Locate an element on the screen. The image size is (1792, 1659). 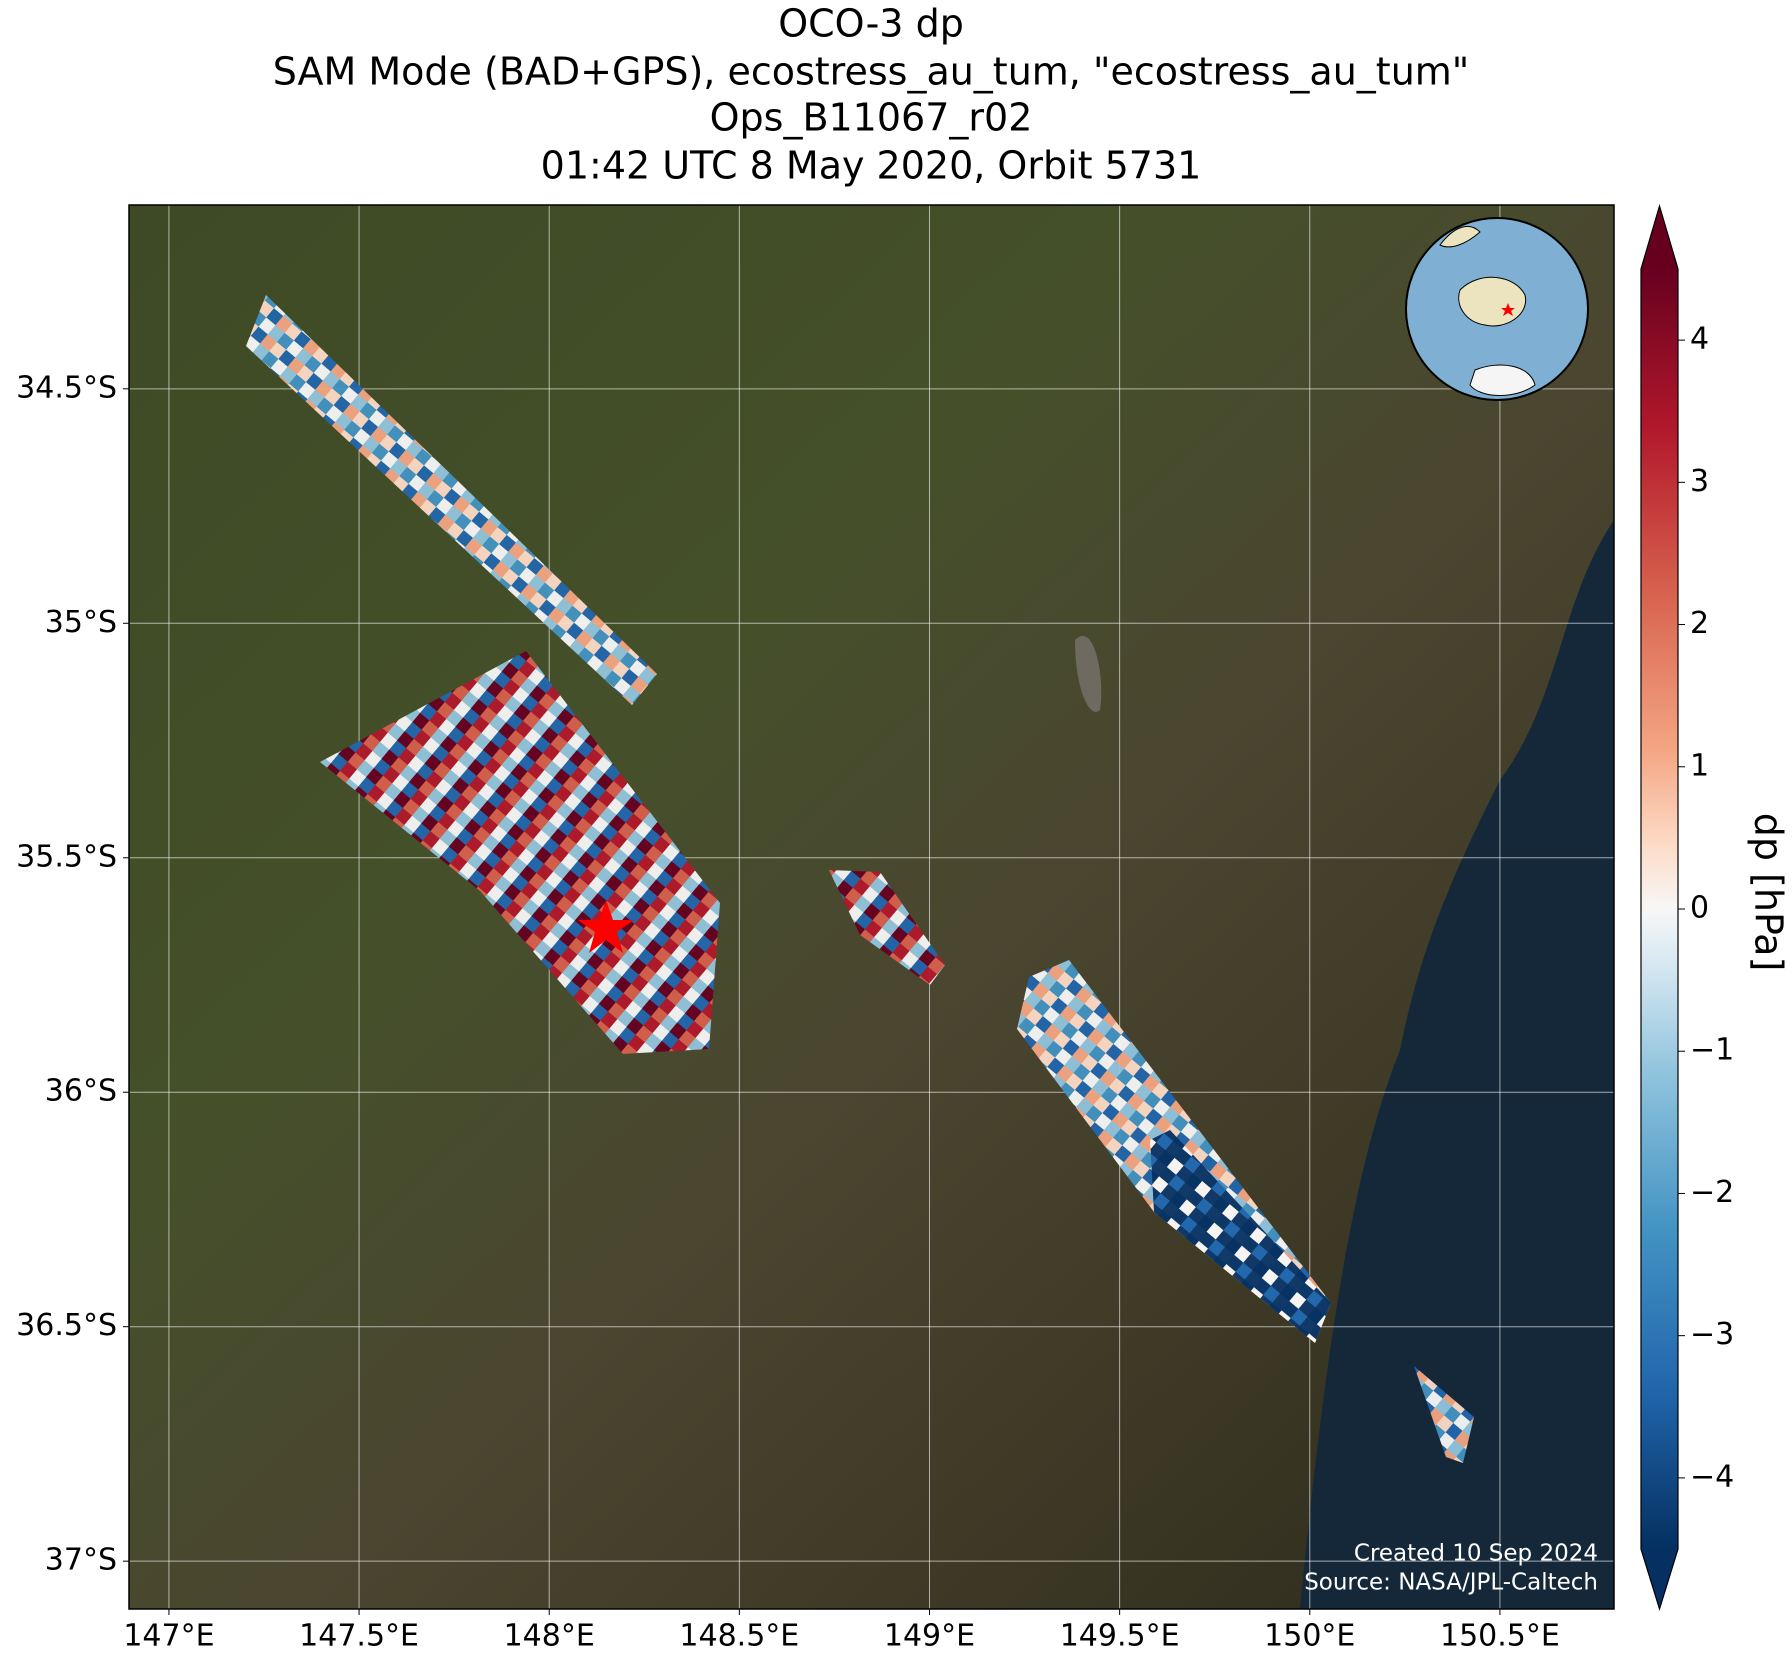
colorbar-tick-label: 3 is located at coordinates (1699, 481).